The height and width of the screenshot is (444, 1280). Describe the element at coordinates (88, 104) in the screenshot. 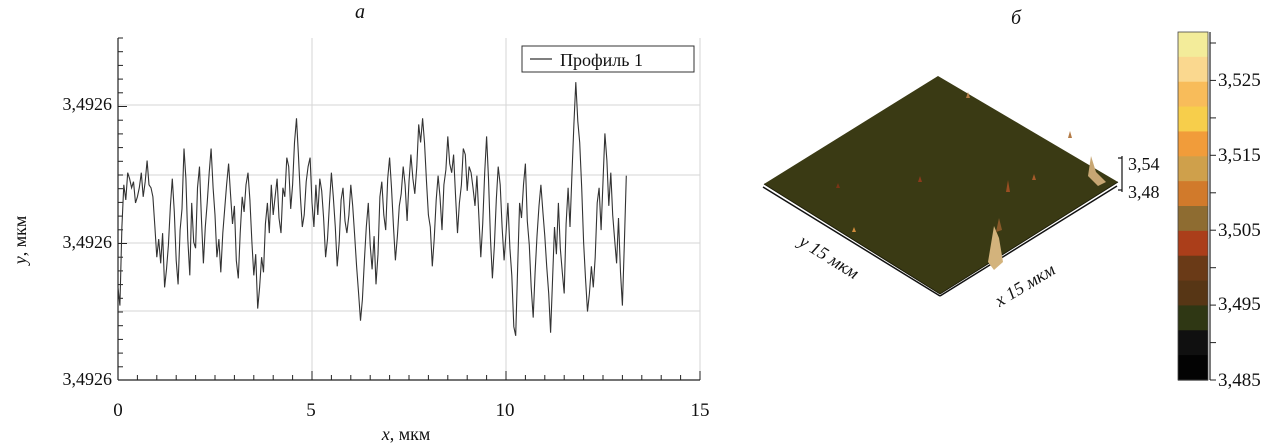

I see `y-tick-label-top: 3,4926` at that location.